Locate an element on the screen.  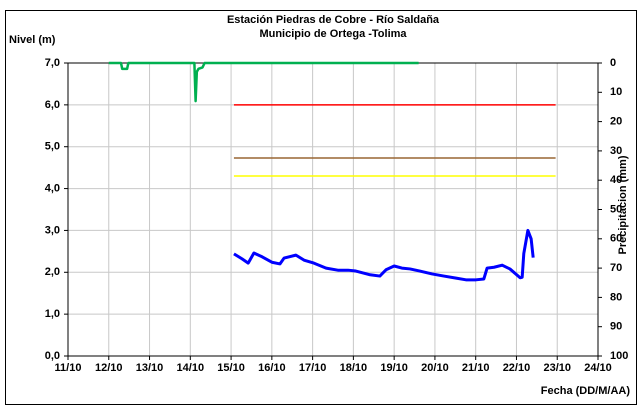
y-tick-label: 3,0 is located at coordinates (52, 230).